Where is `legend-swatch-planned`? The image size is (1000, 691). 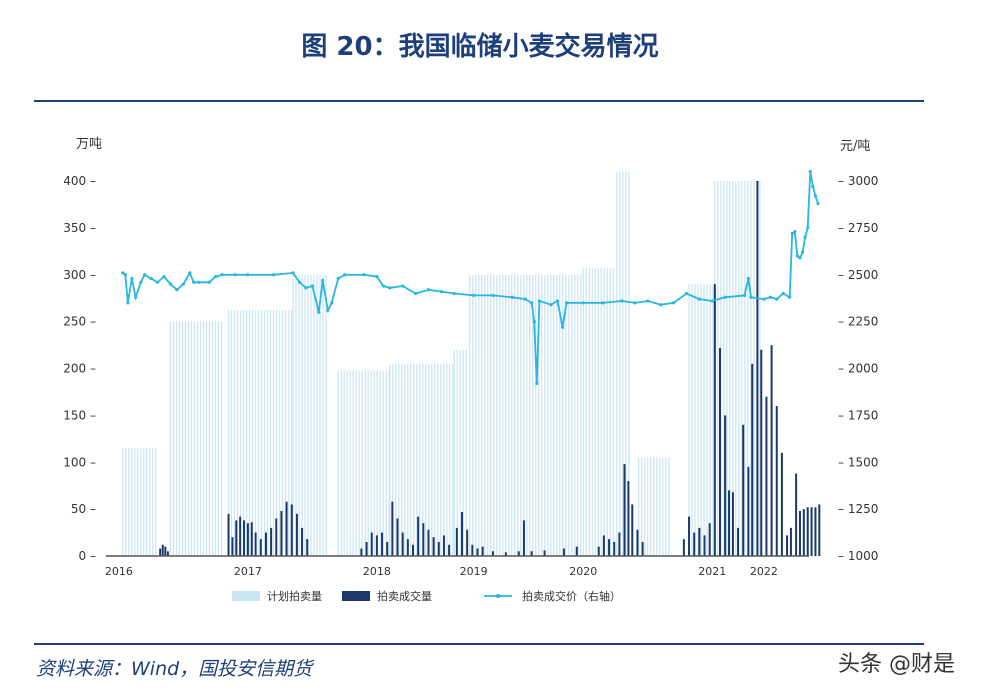 legend-swatch-planned is located at coordinates (246, 596).